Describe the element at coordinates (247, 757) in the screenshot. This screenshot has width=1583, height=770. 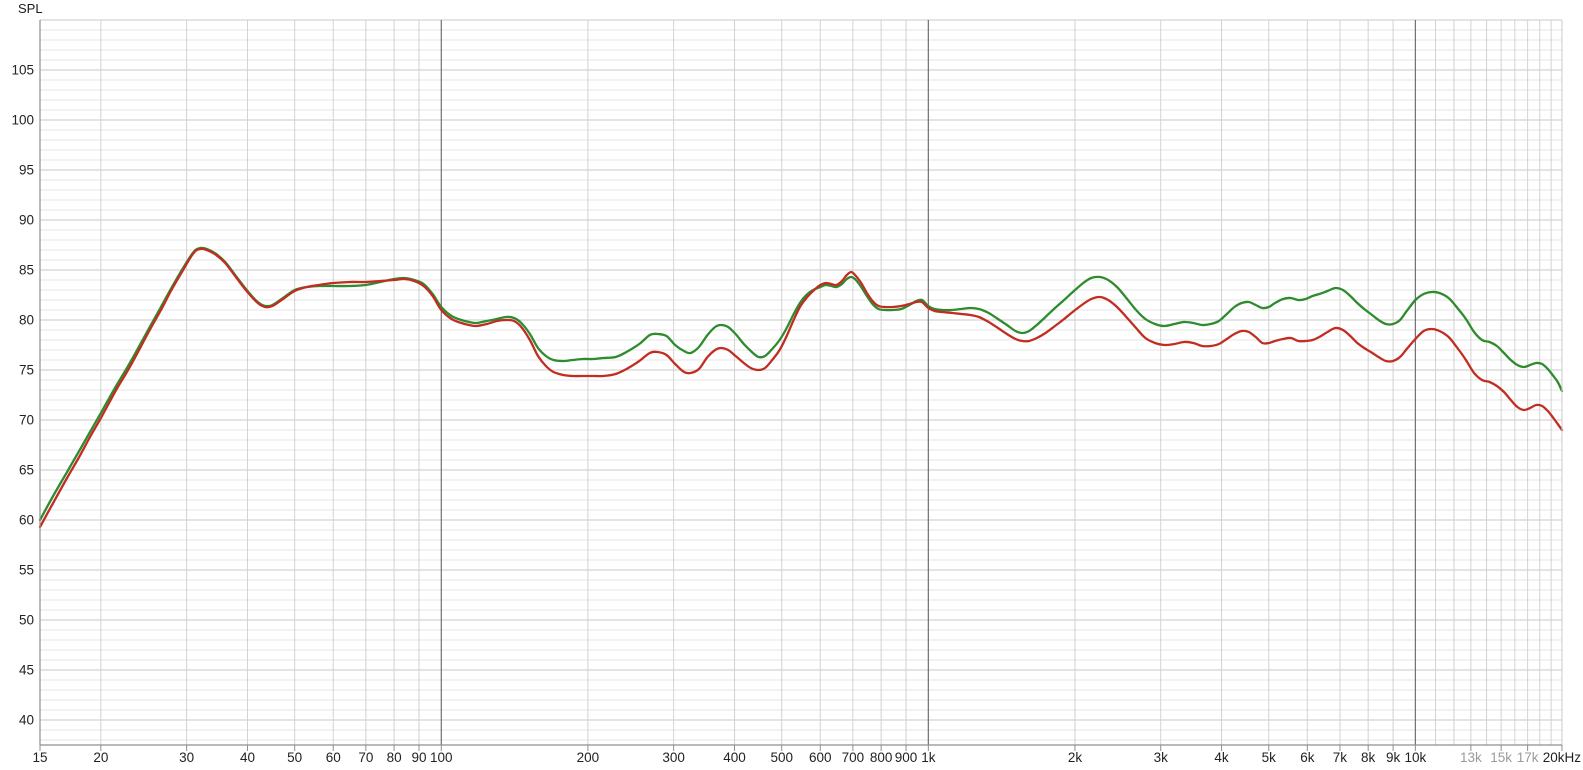
I see `x-tick-label: 40` at that location.